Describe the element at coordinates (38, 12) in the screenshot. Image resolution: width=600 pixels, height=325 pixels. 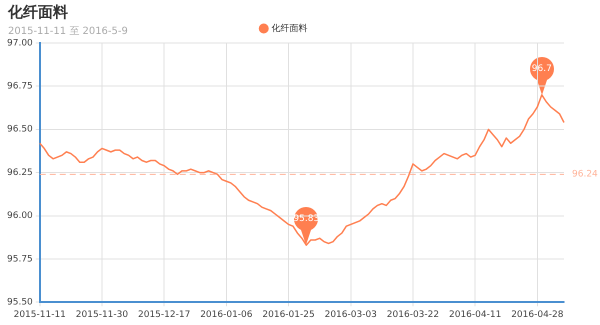
I see `chart-title: 化纤面料` at that location.